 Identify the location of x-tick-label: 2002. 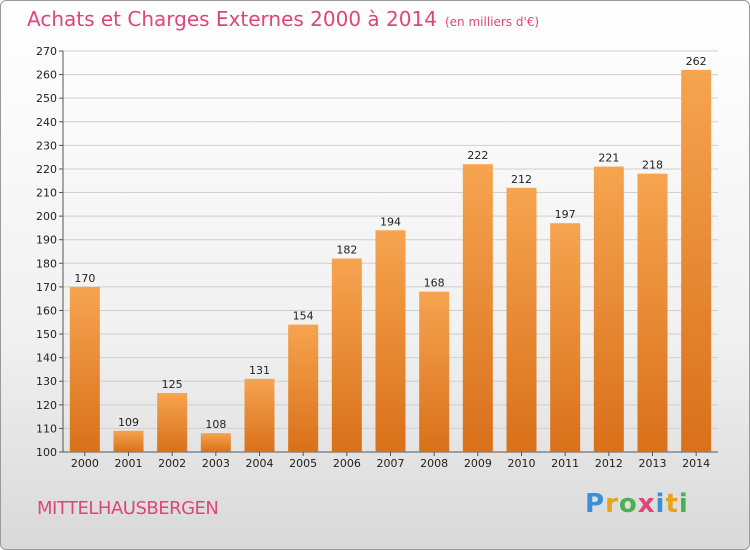
(172, 463).